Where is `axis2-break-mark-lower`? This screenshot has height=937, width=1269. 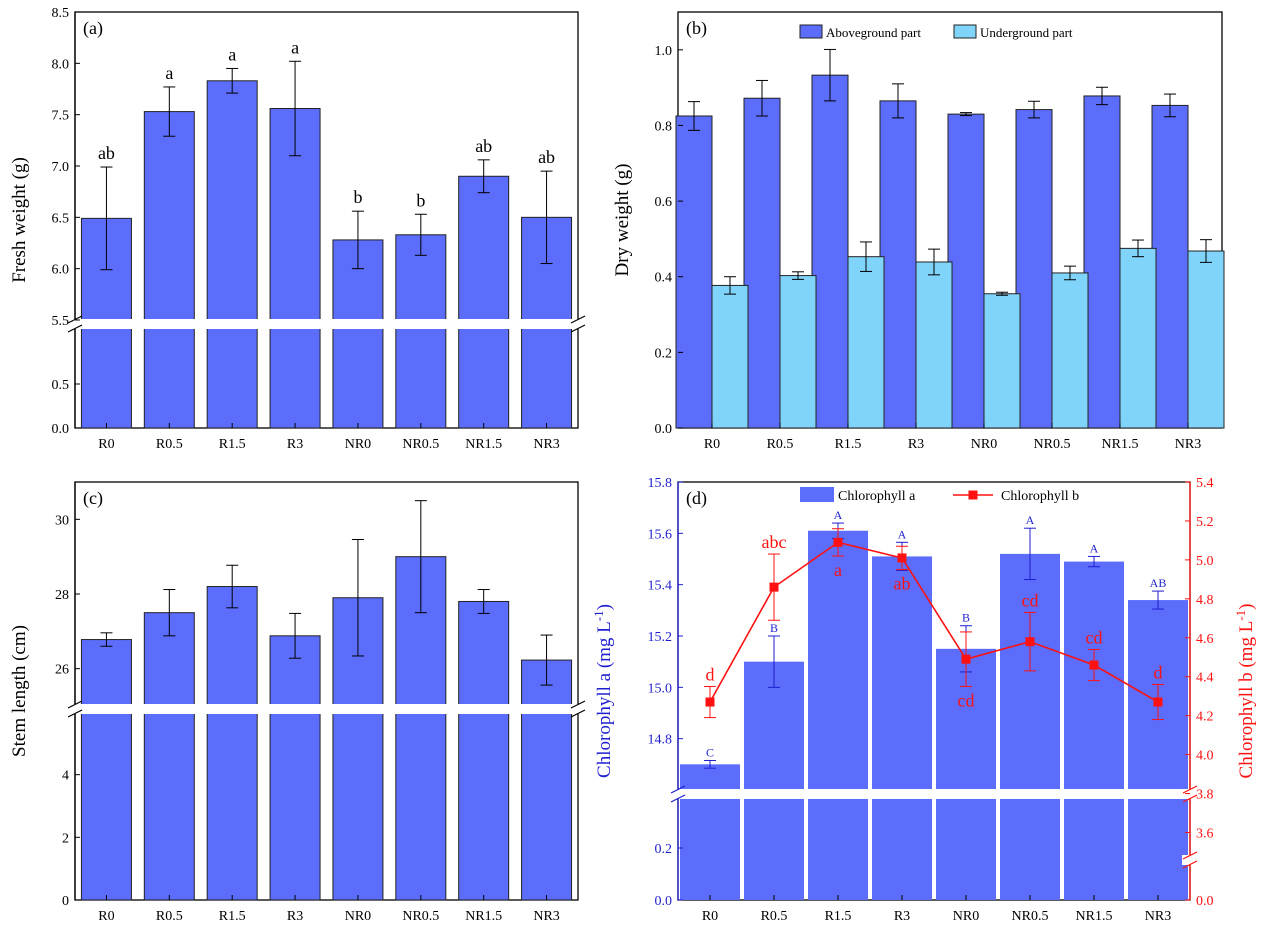 axis2-break-mark-lower is located at coordinates (1190, 864).